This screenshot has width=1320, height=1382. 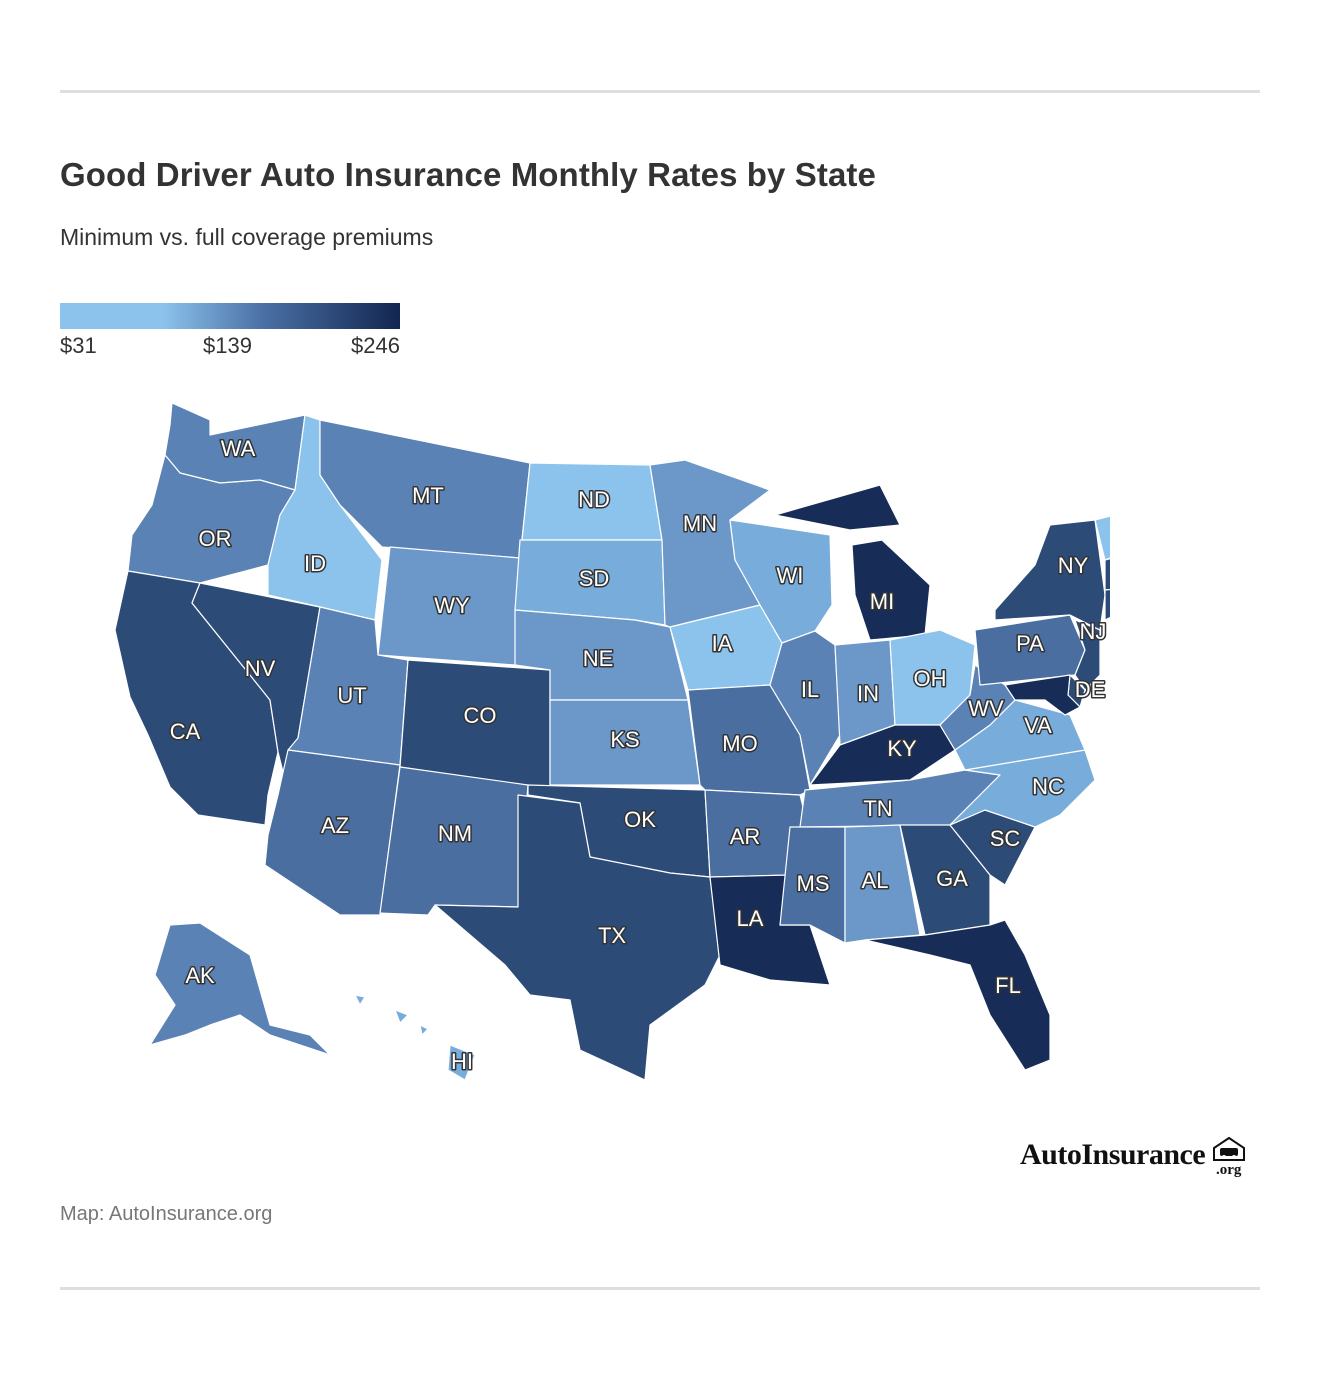 I want to click on state-label-or: OR, so click(x=215, y=538).